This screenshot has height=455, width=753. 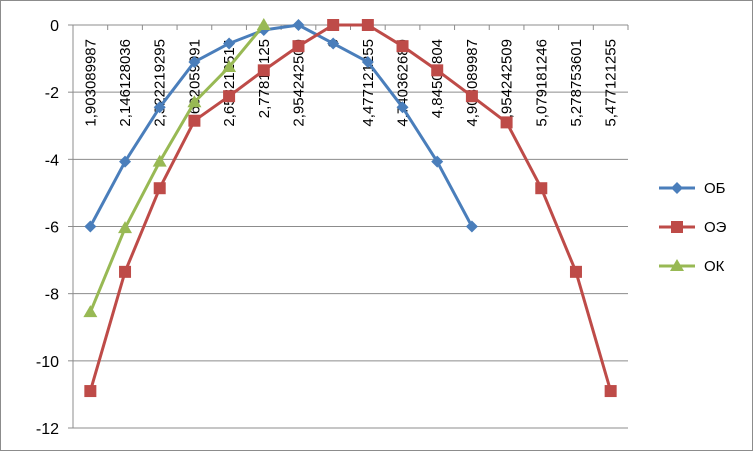 I want to click on legend-item-ОЭ: ОЭ, so click(x=693, y=227).